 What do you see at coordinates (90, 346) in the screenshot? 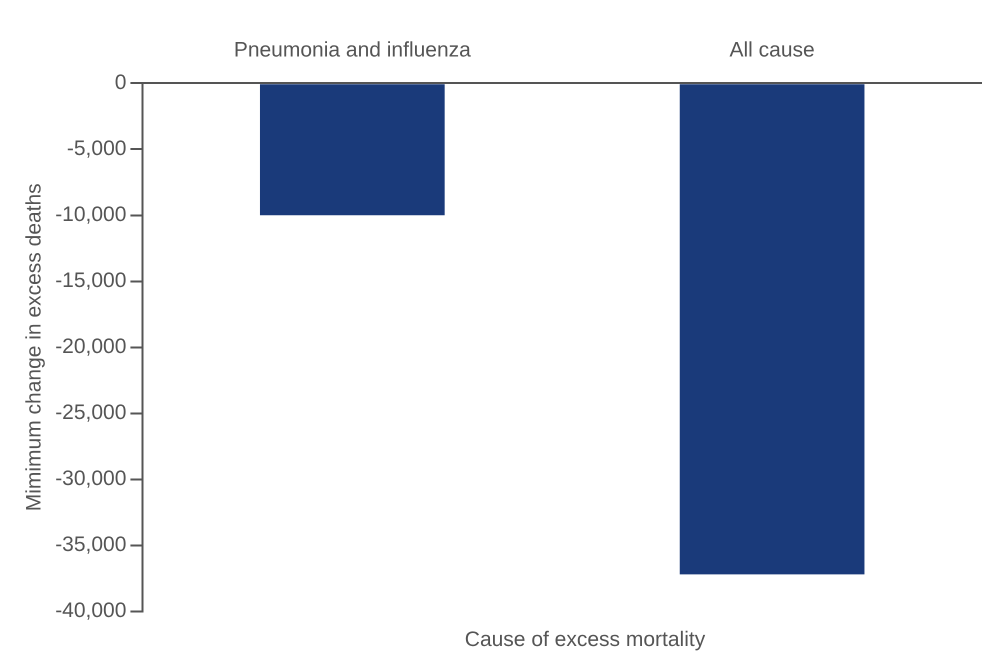
I see `y-tick-label: -20,000` at bounding box center [90, 346].